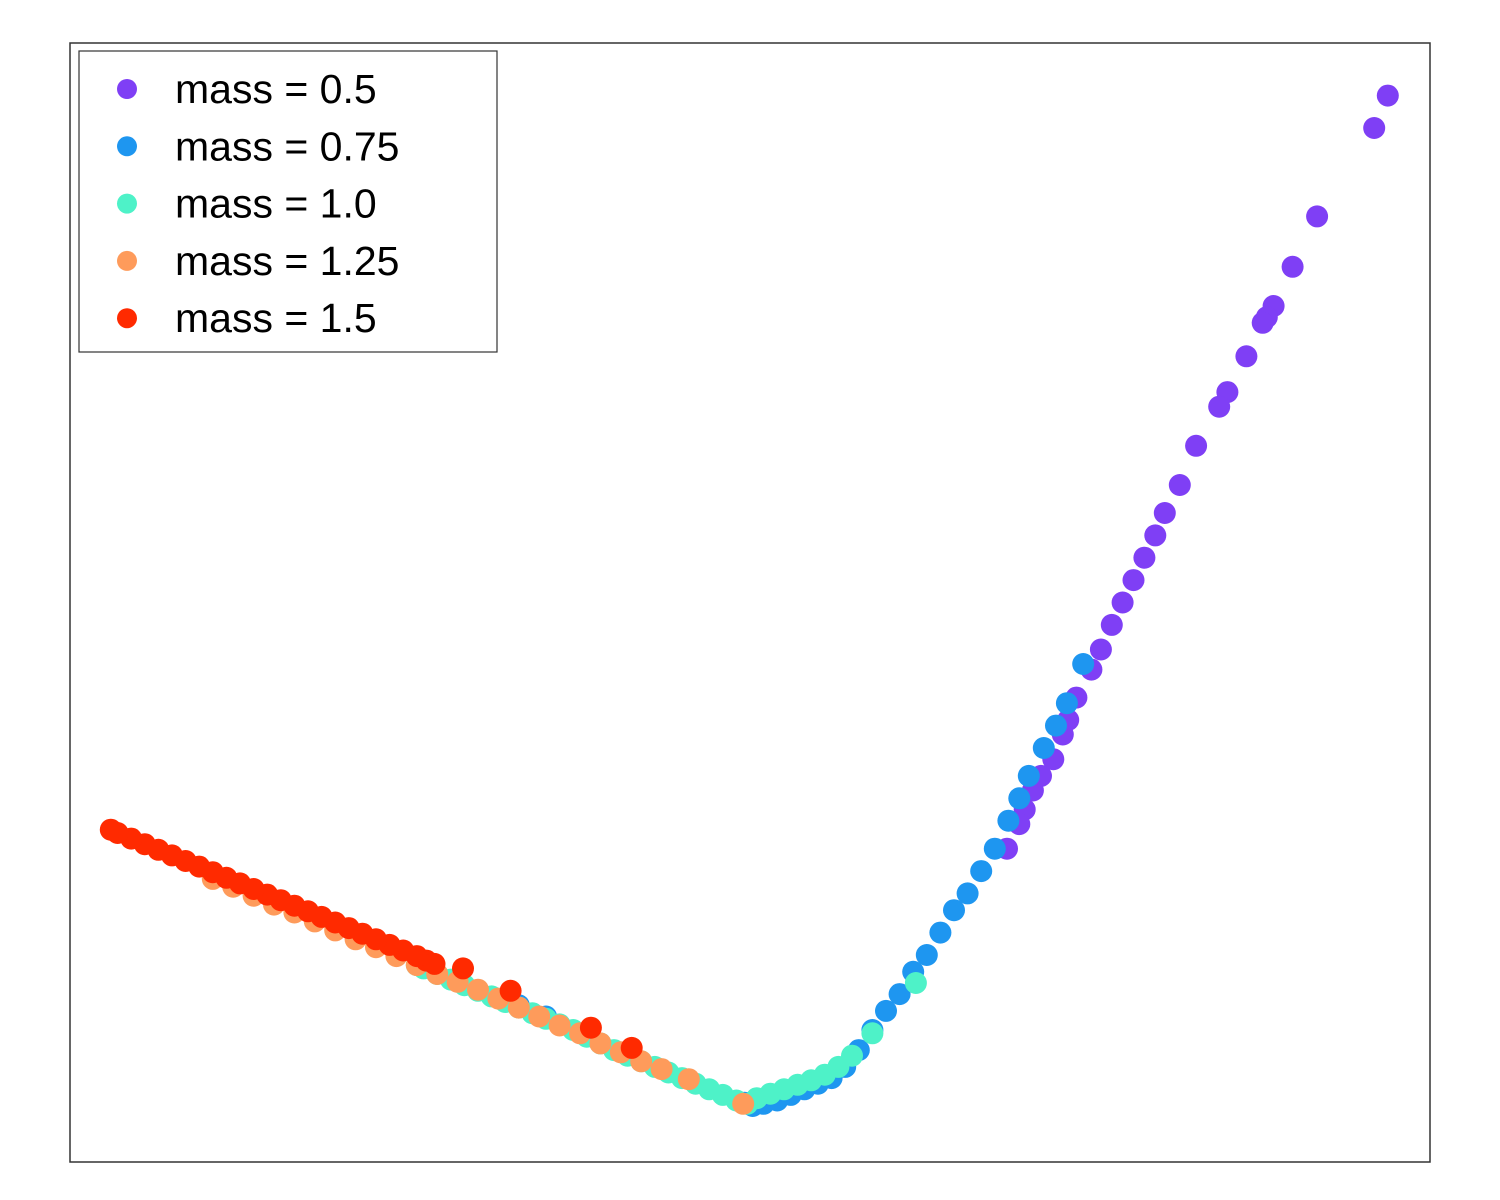 The image size is (1500, 1200). What do you see at coordinates (276, 204) in the screenshot?
I see `legend-label: mass = 1.0` at bounding box center [276, 204].